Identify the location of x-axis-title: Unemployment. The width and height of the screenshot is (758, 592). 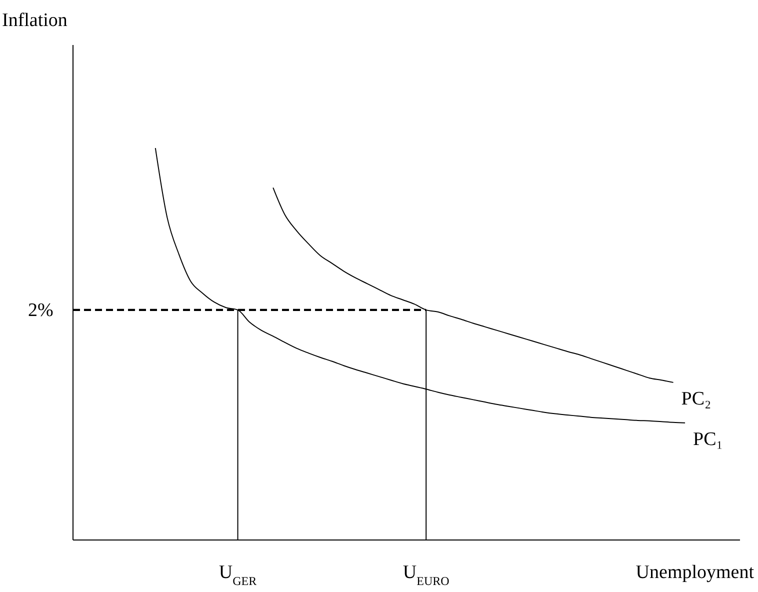
(695, 572).